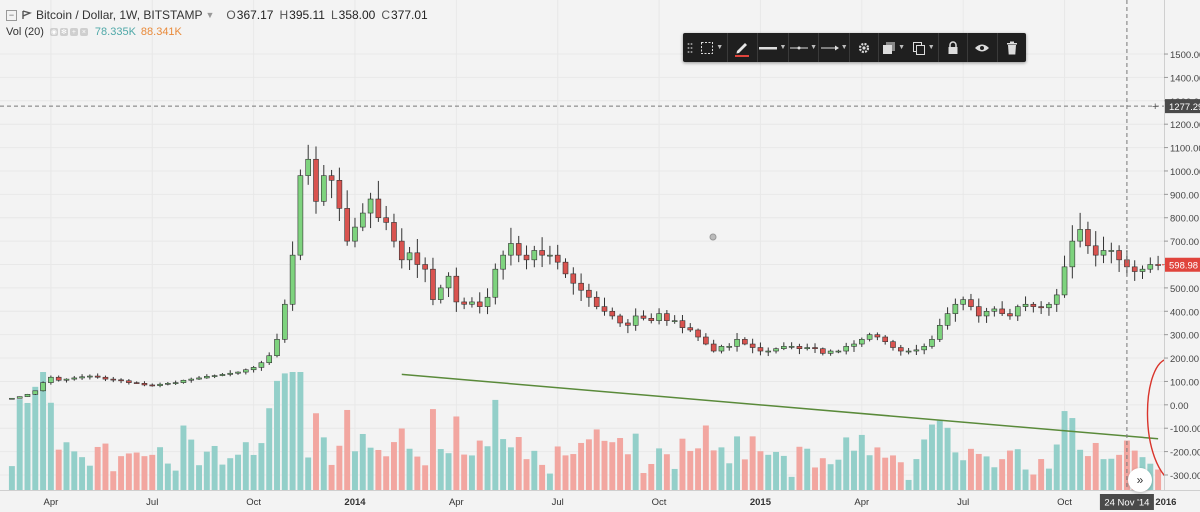 The height and width of the screenshot is (512, 1200). What do you see at coordinates (804, 47) in the screenshot?
I see `line-style-icon: ▼` at bounding box center [804, 47].